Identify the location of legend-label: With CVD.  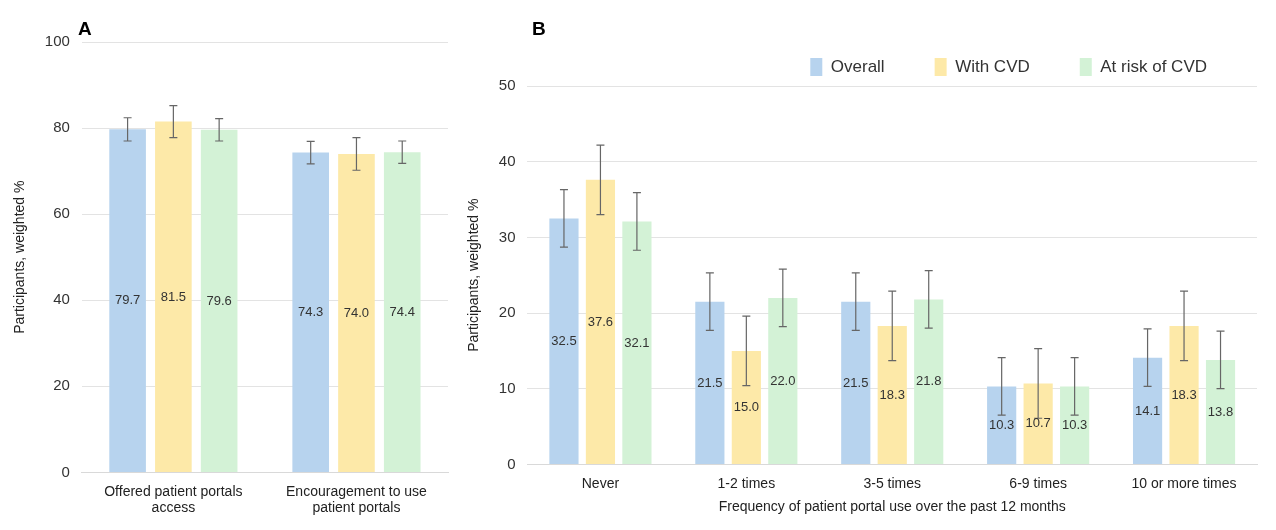
(992, 66).